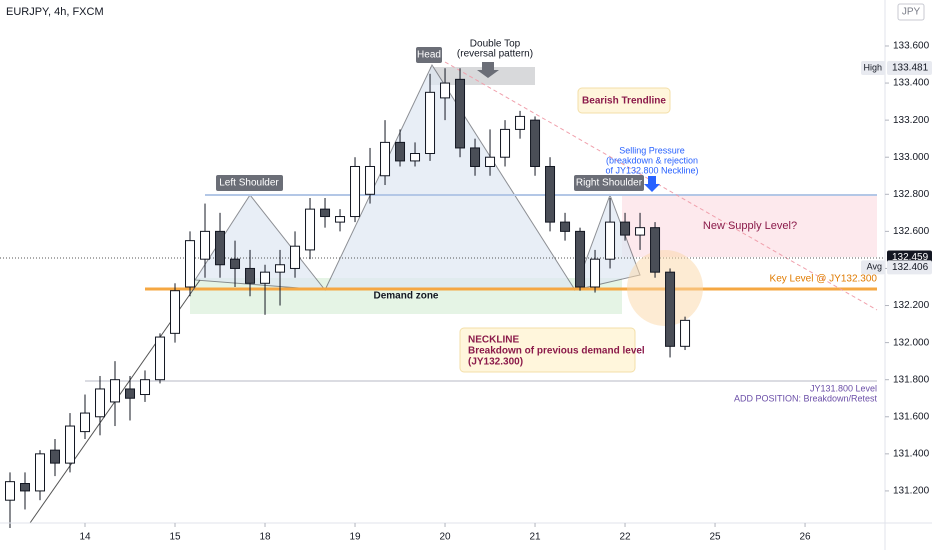 The height and width of the screenshot is (550, 932). I want to click on left-shoulder-badge, so click(249, 183).